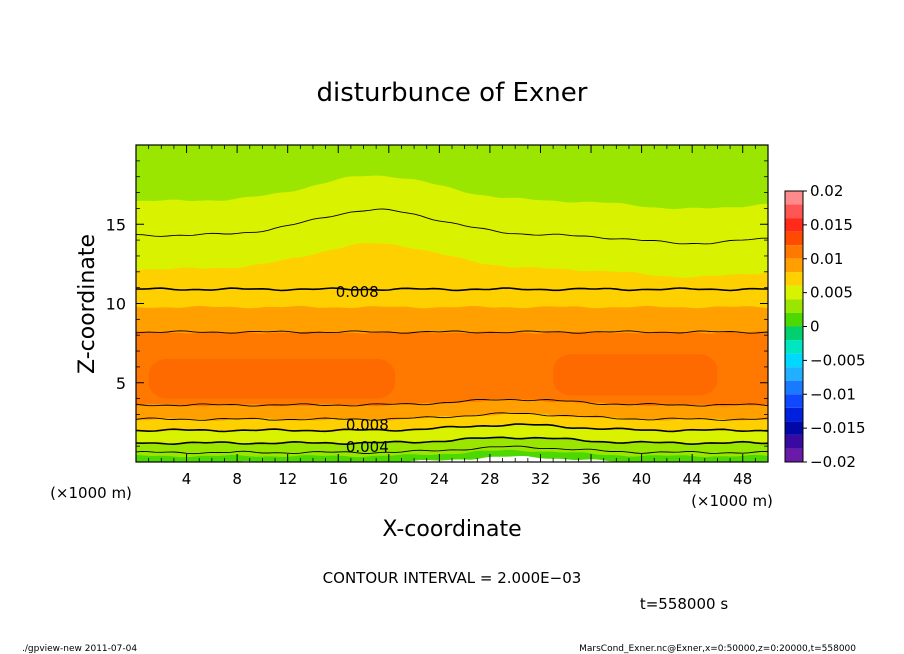  What do you see at coordinates (362, 369) in the screenshot?
I see `contour-labels: 0.008 0.008 0.004` at bounding box center [362, 369].